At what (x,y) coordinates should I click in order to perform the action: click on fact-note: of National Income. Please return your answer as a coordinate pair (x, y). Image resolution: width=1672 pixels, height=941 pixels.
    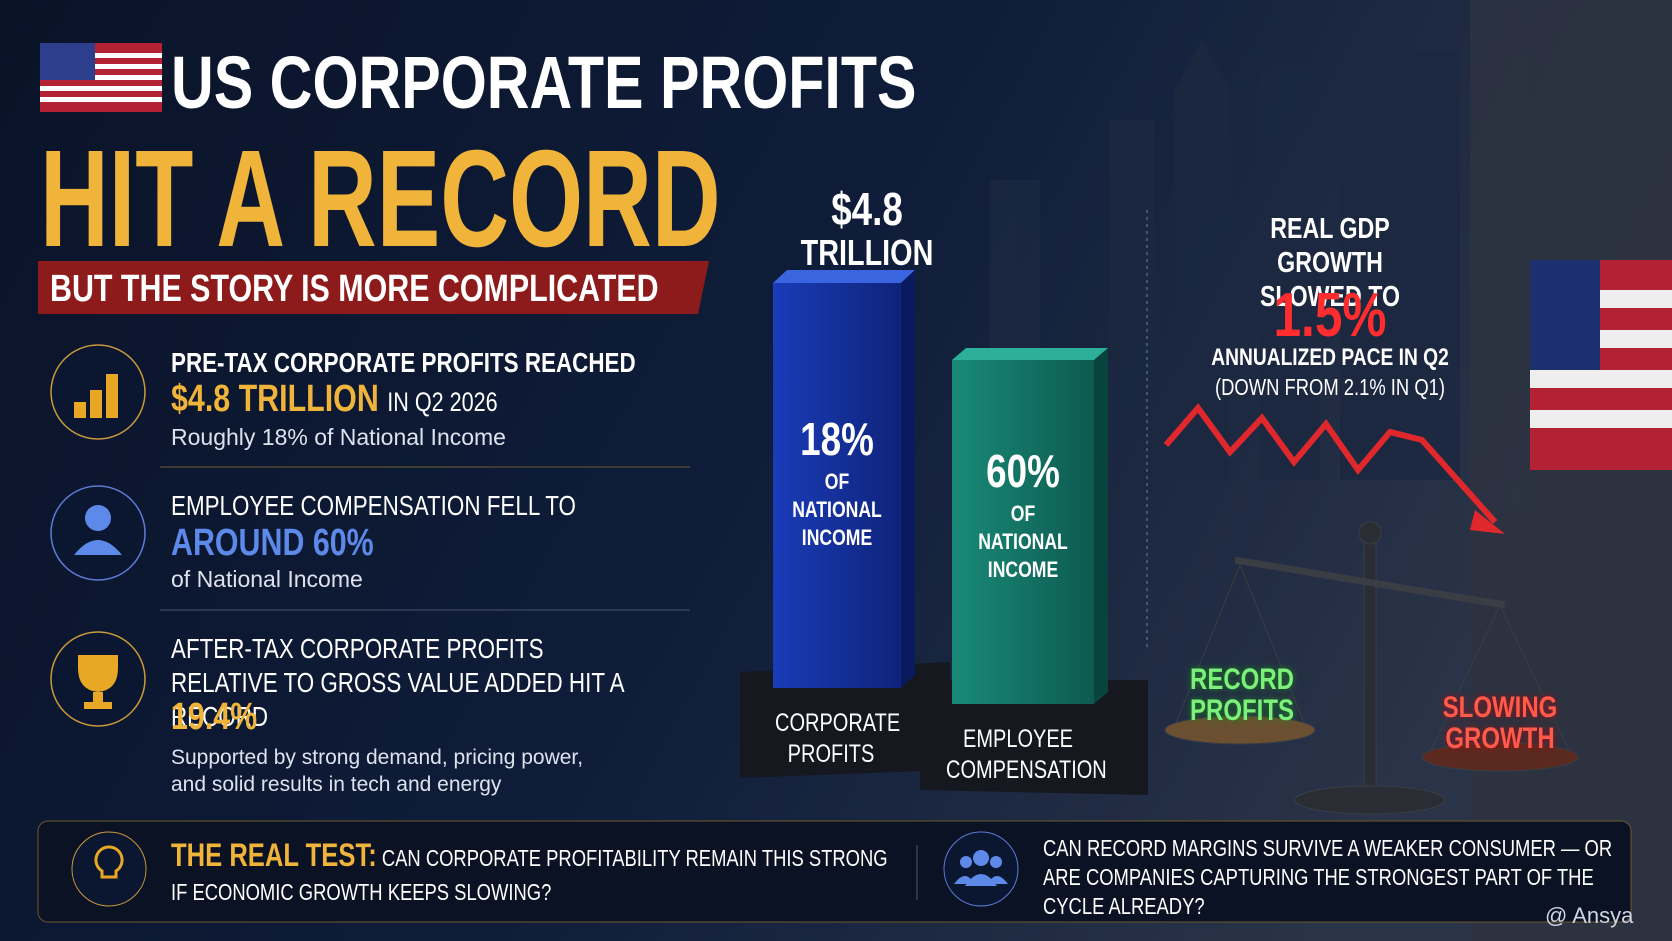
    Looking at the image, I should click on (267, 579).